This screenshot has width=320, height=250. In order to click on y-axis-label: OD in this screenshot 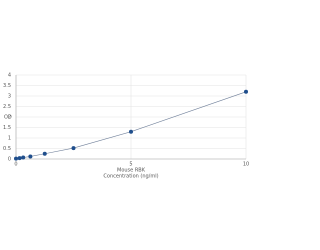, I will do `click(8, 118)`.